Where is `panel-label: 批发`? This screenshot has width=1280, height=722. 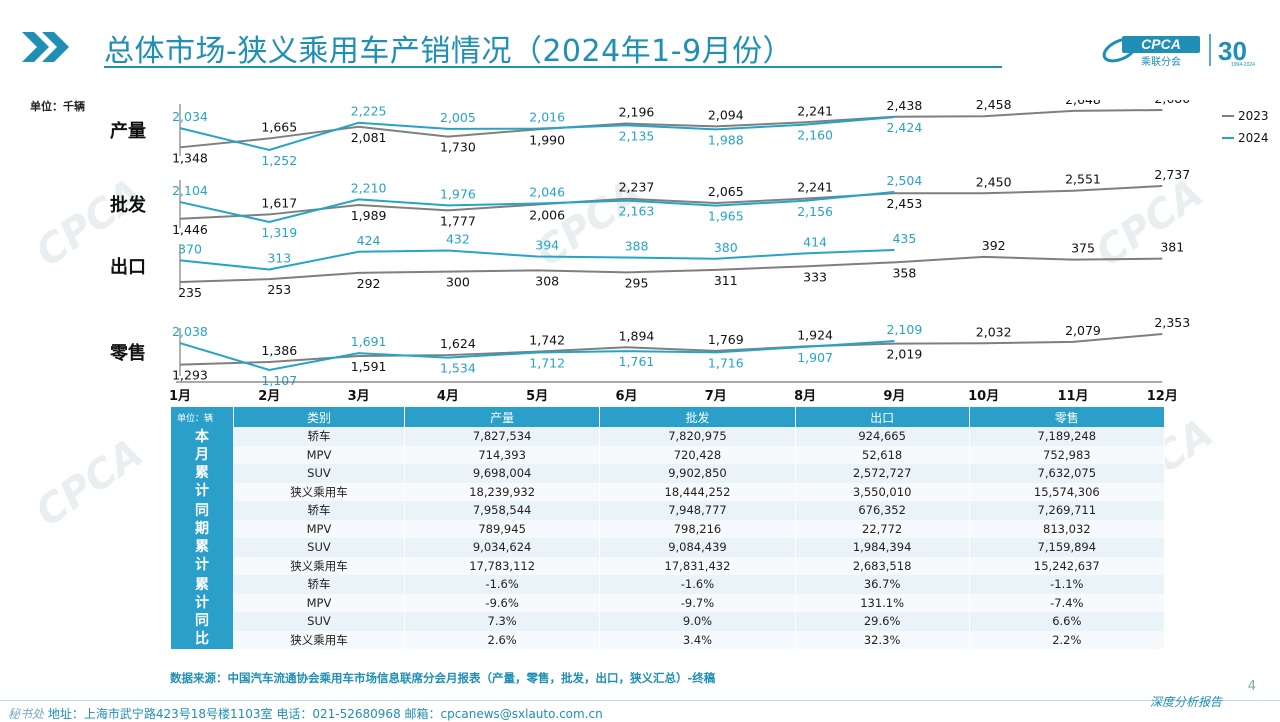
panel-label: 批发 is located at coordinates (128, 205).